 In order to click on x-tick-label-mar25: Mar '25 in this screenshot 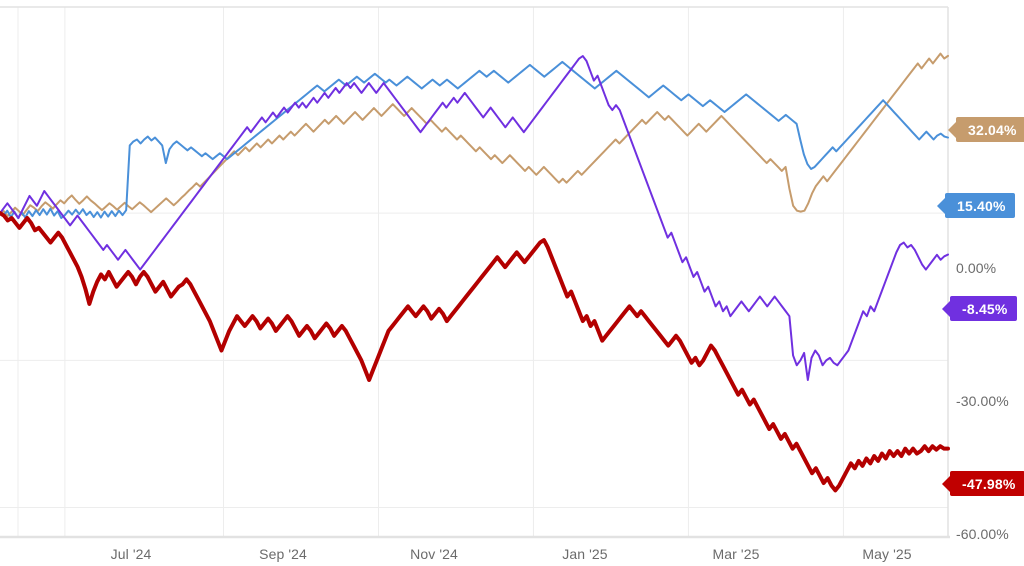, I will do `click(736, 554)`.